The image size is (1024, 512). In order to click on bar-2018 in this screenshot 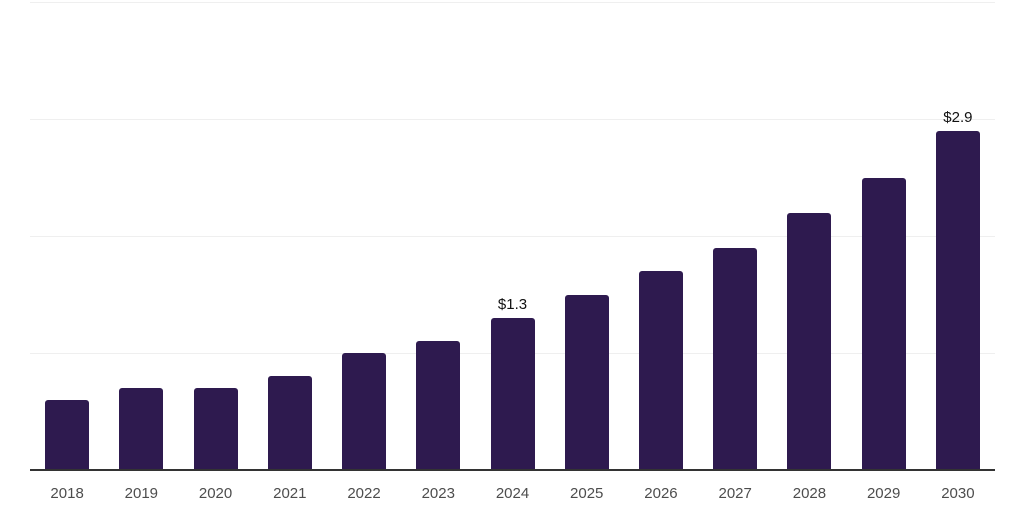, I will do `click(67, 434)`.